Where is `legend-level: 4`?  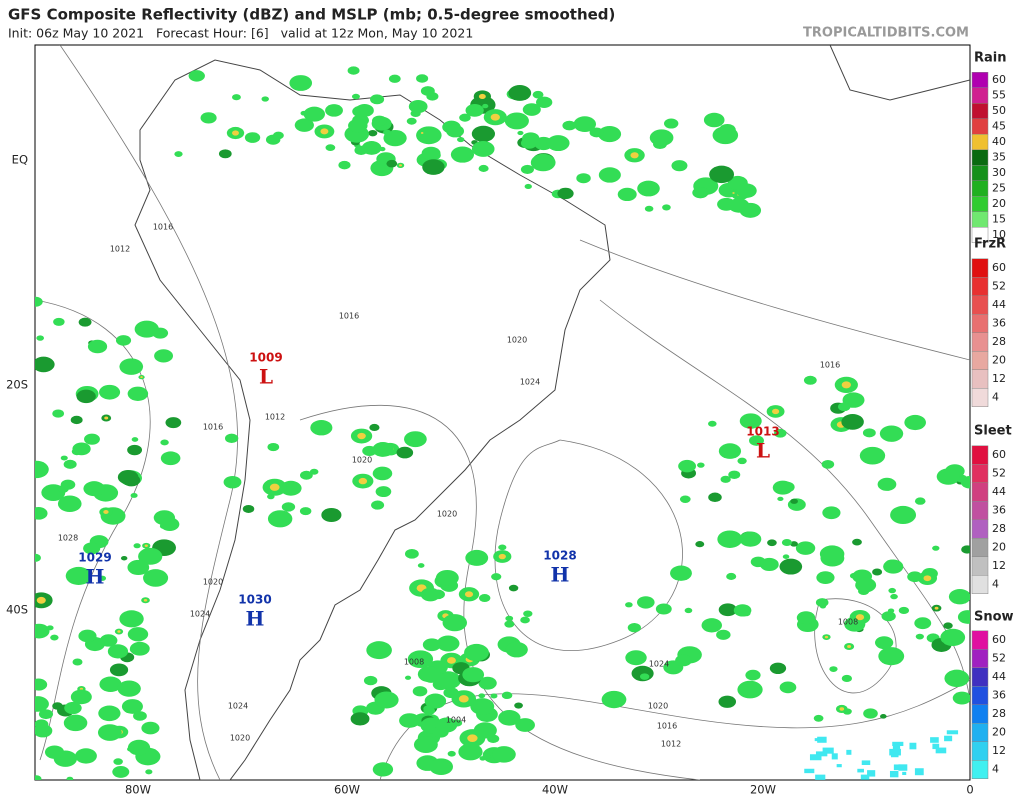
legend-level: 4 is located at coordinates (995, 584).